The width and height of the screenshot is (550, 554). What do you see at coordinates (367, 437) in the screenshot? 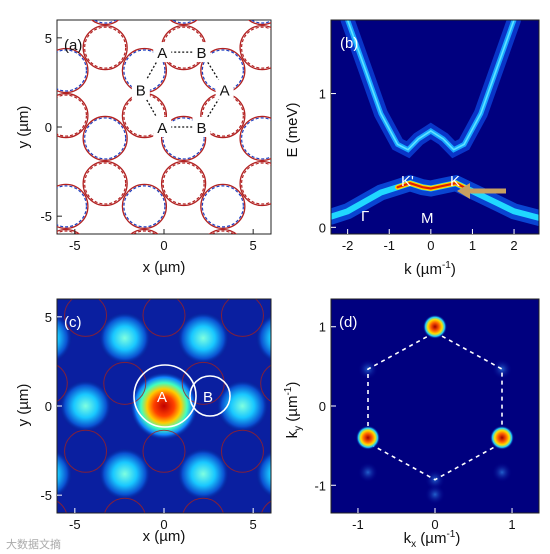
I see `k-point-peak` at bounding box center [367, 437].